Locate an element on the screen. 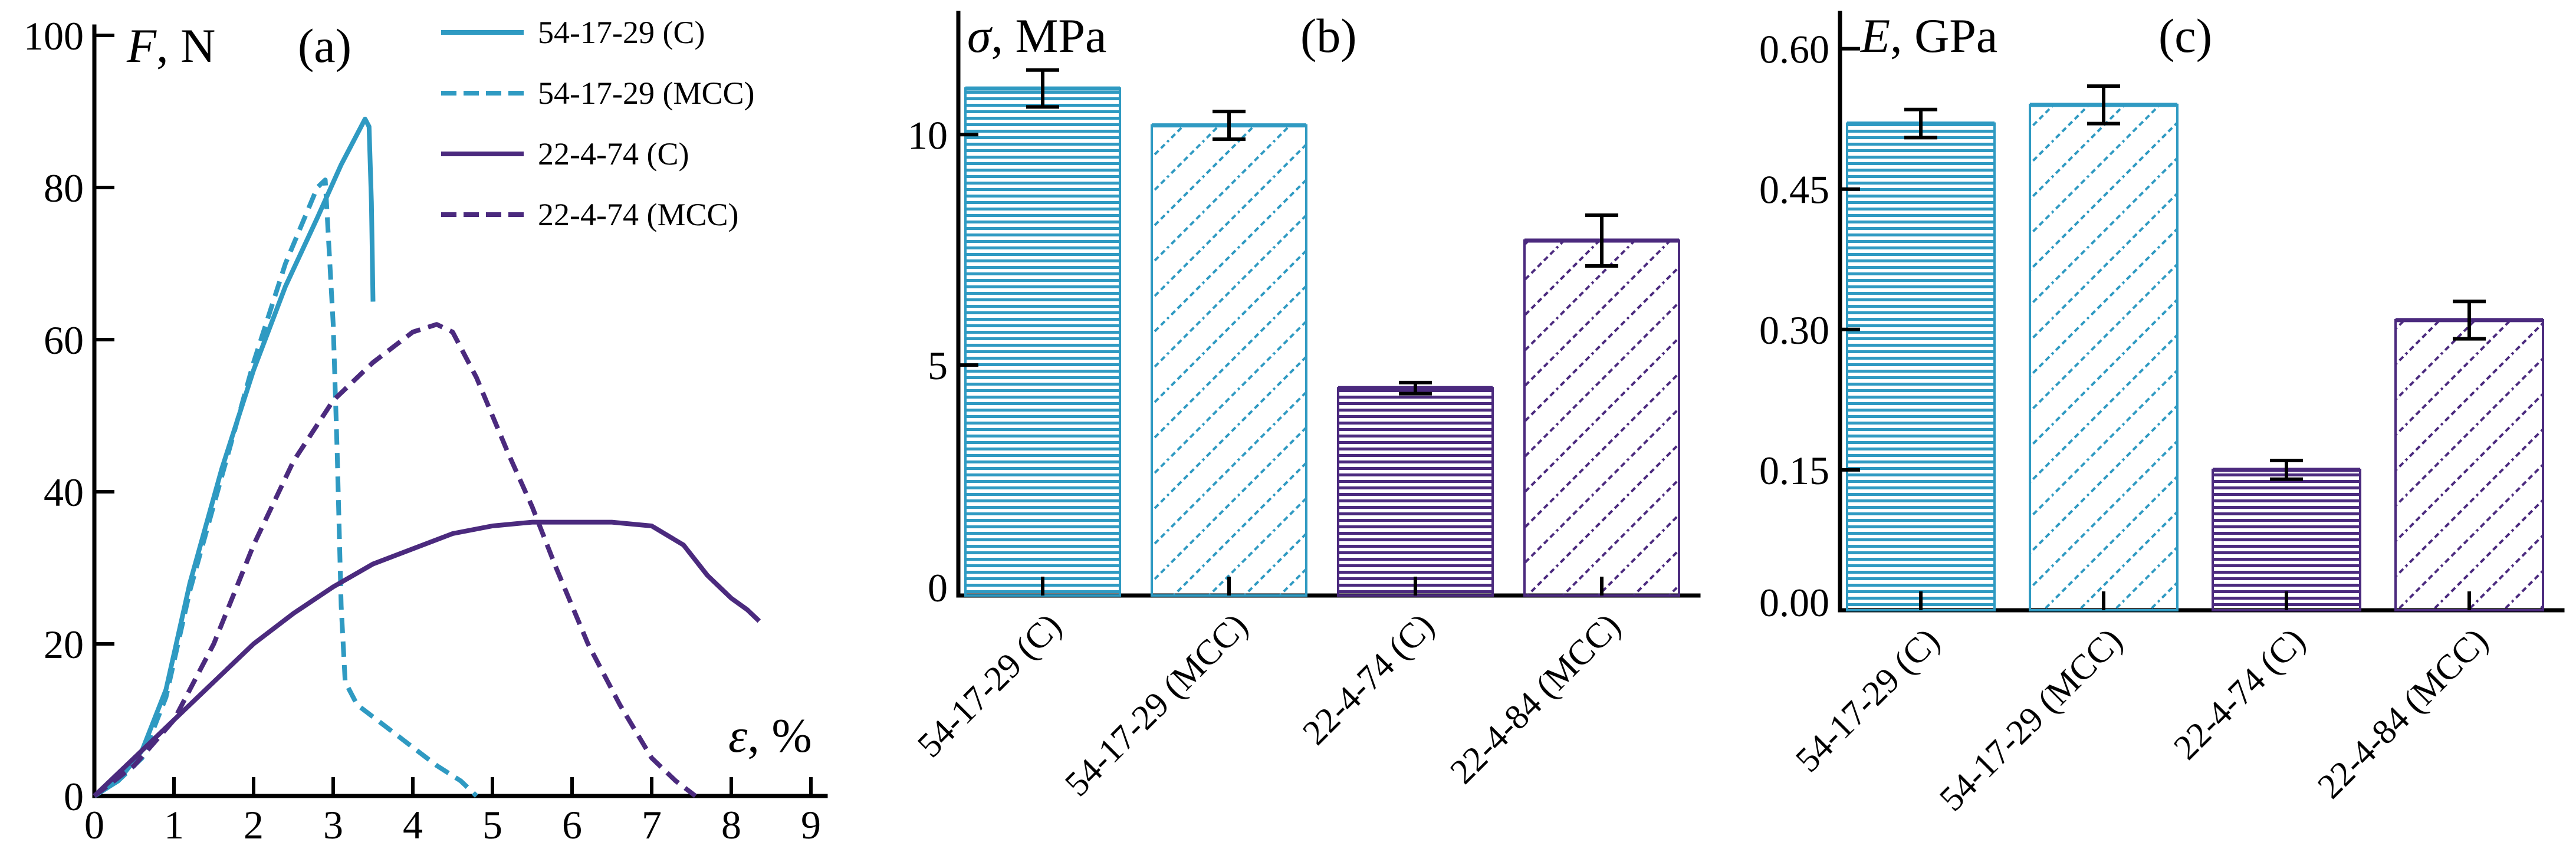  panel-a-x-tick-label: 2 is located at coordinates (254, 825).